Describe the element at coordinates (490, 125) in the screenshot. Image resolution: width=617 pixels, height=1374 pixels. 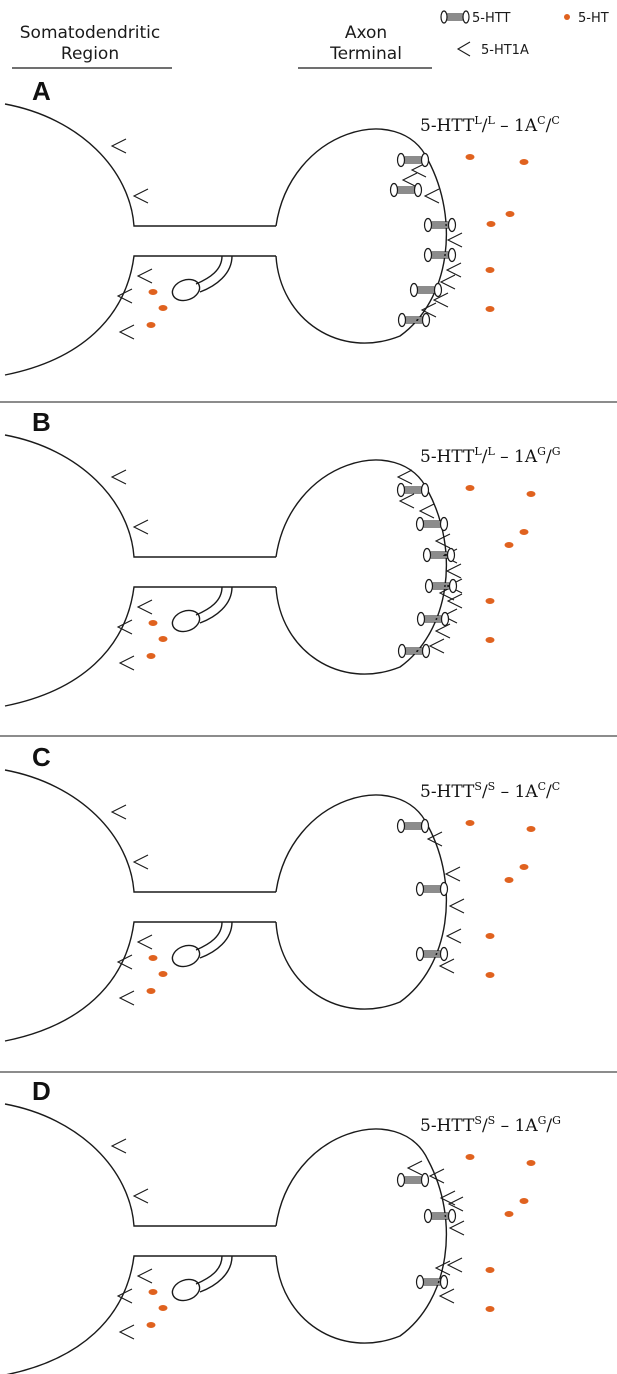
I see `genotype-label: 5-HTTL/L – 1AC/C` at that location.